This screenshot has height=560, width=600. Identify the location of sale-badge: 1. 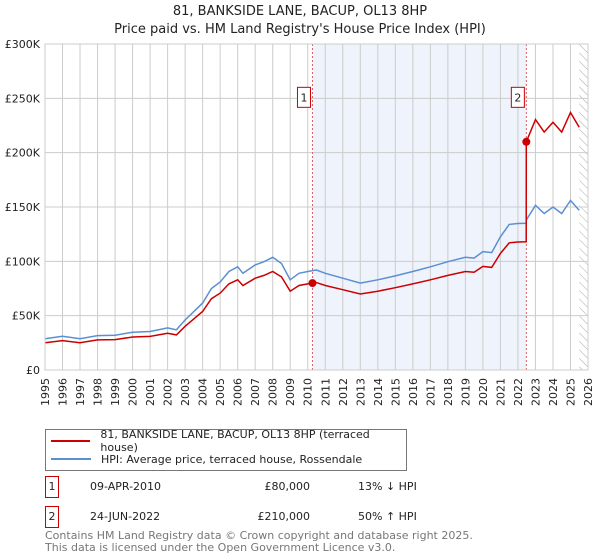
(52, 487).